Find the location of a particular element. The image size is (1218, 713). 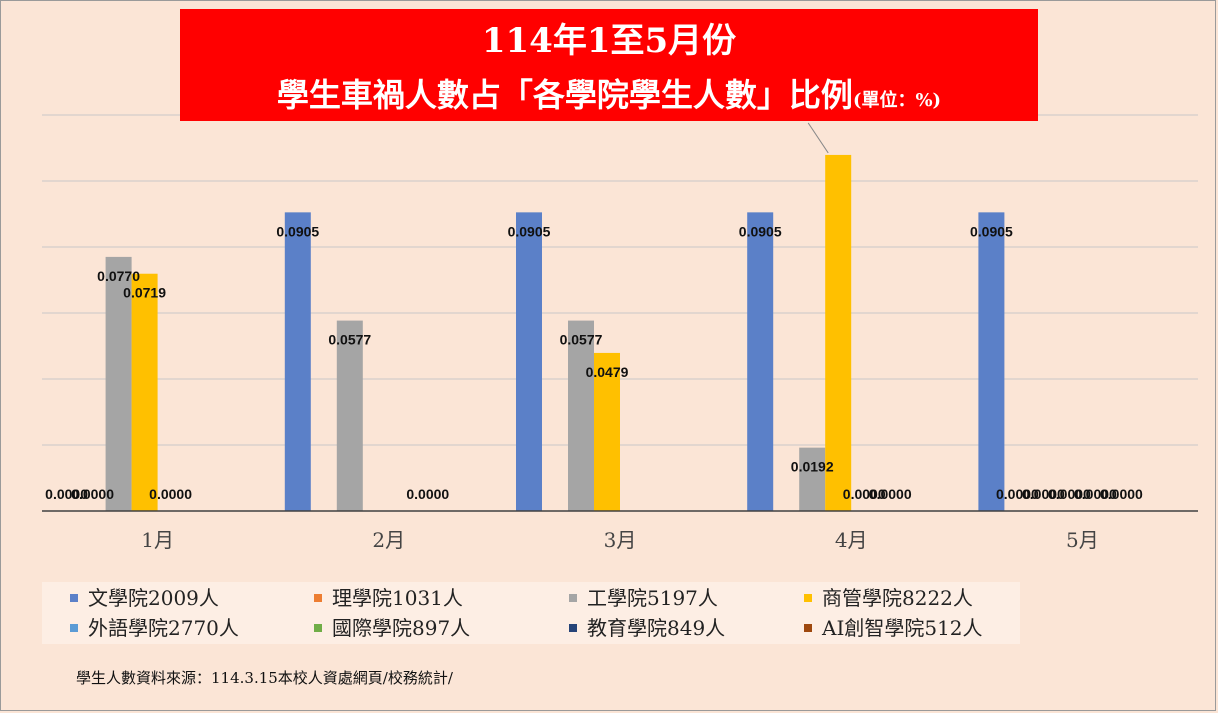

legend-label: 教育學院849人 is located at coordinates (656, 628).